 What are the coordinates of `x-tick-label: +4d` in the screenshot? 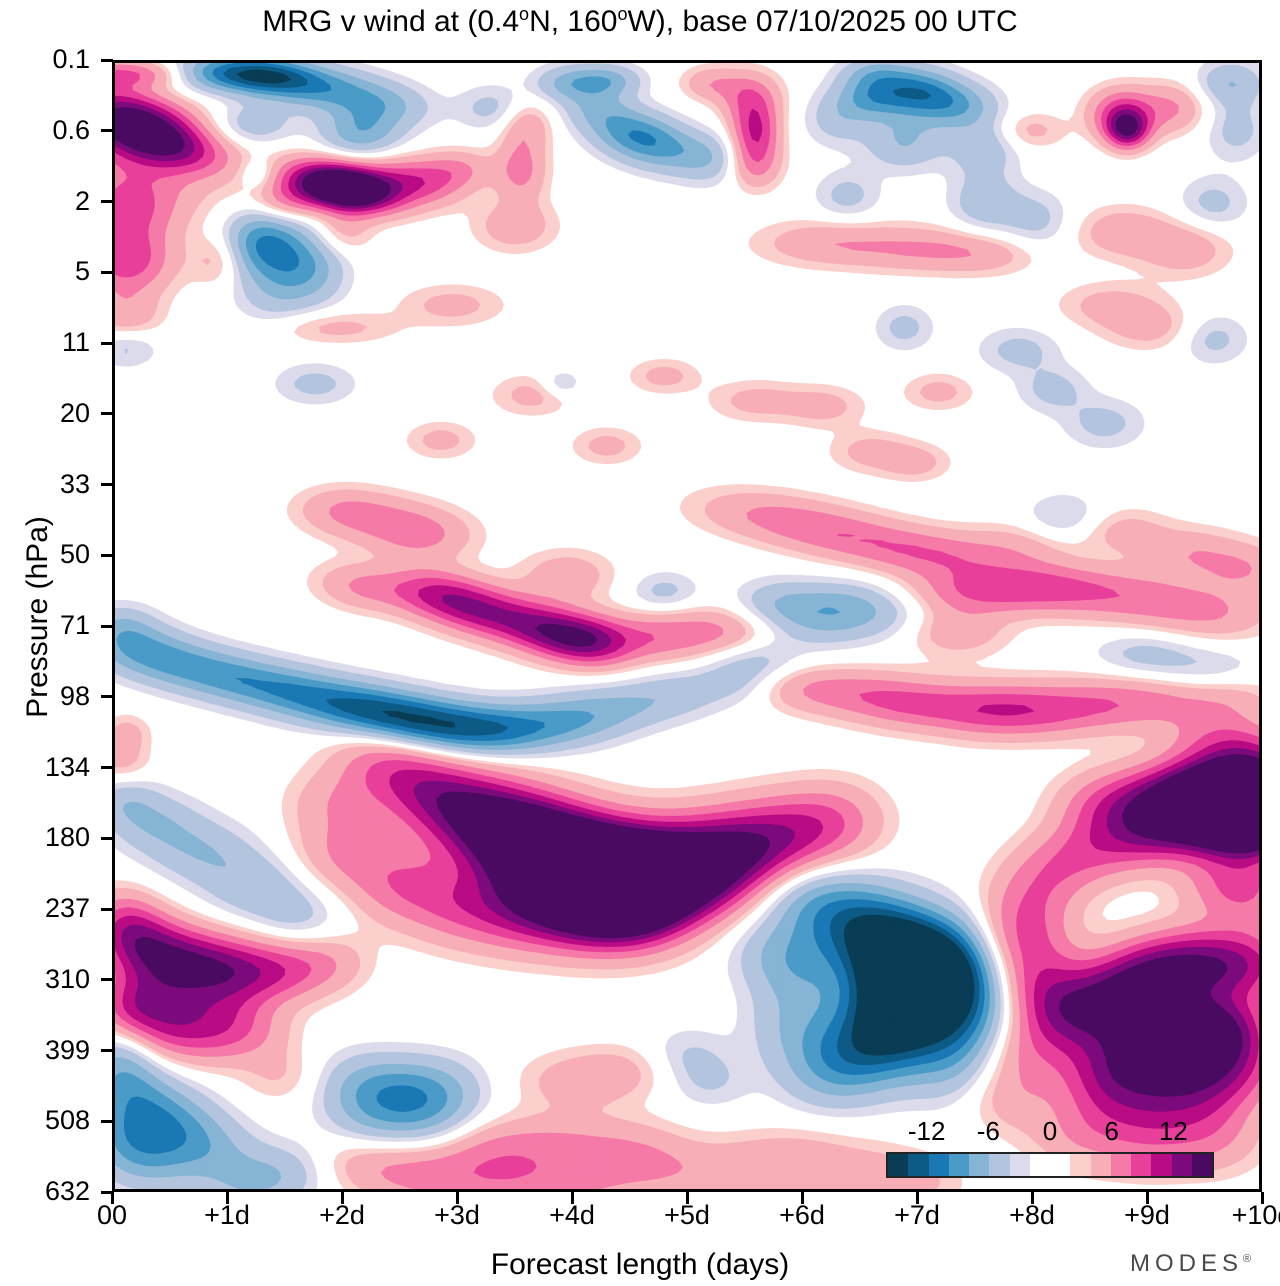 It's located at (572, 1215).